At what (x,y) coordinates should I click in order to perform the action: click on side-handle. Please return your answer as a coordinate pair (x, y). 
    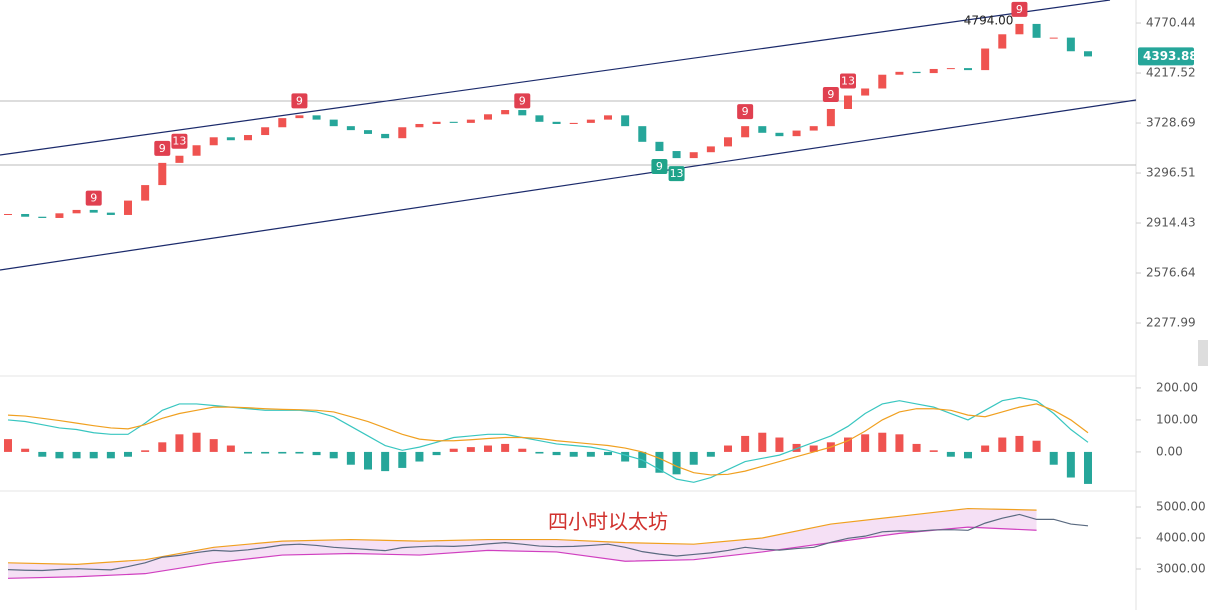
    Looking at the image, I should click on (1203, 353).